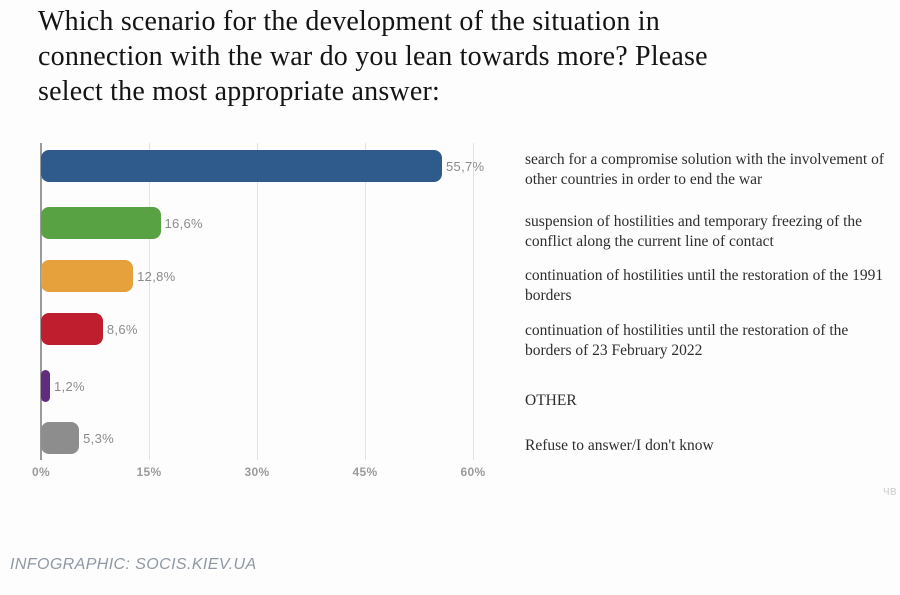  I want to click on legend-item: OTHER, so click(551, 400).